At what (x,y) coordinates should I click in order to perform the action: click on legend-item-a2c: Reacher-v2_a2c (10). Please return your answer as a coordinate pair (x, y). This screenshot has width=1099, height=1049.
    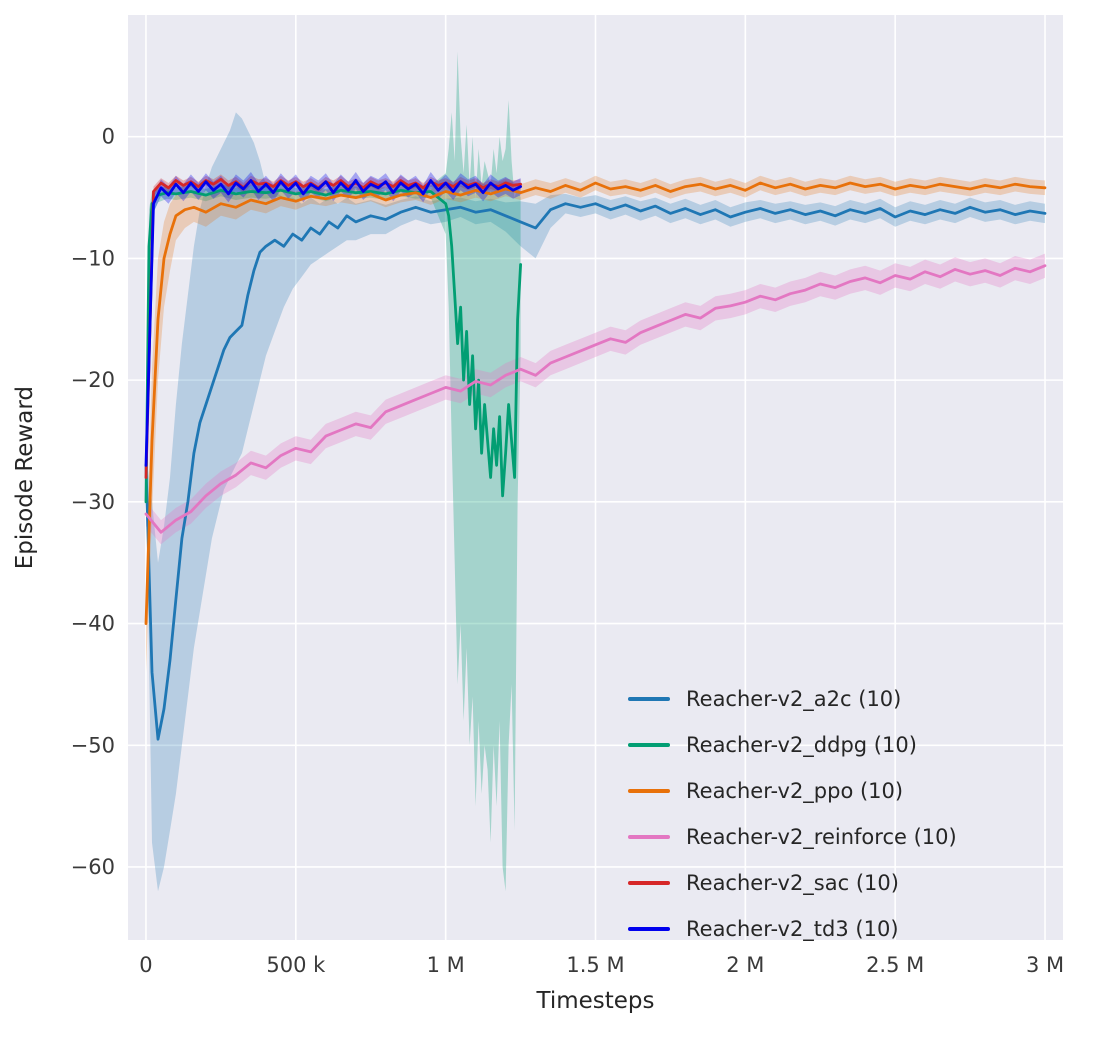
    Looking at the image, I should click on (792, 699).